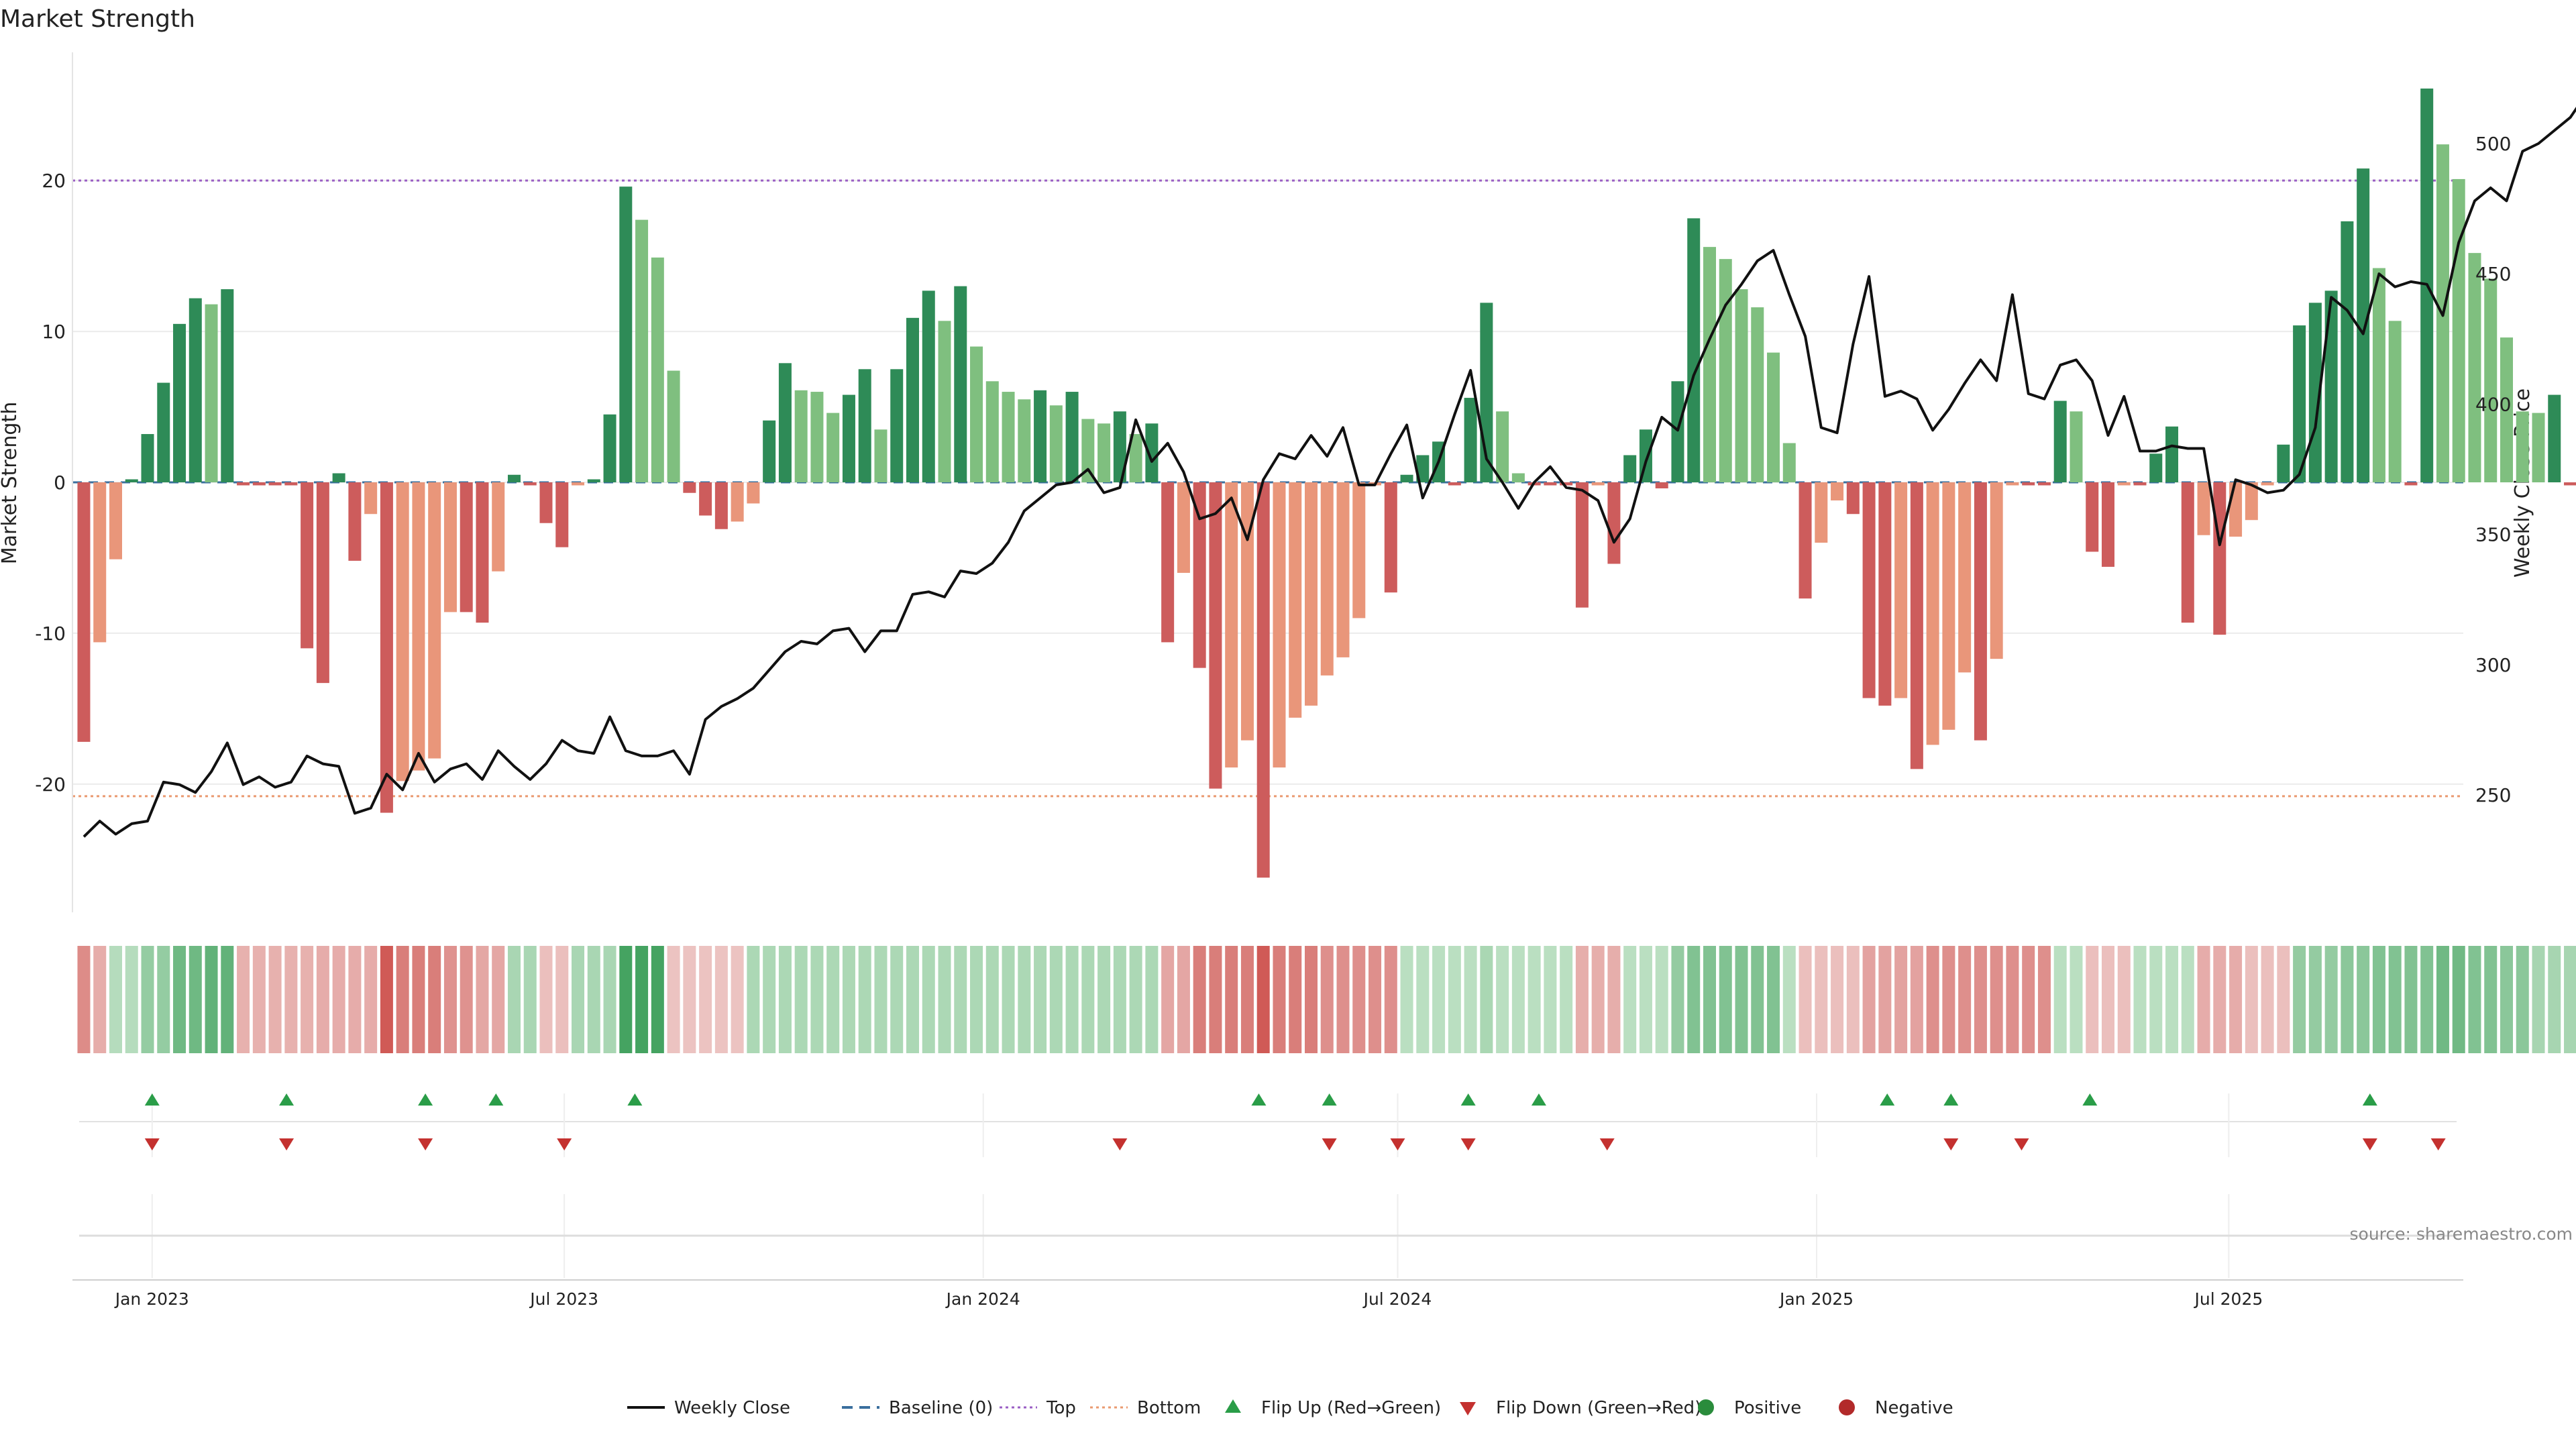  Describe the element at coordinates (2493, 404) in the screenshot. I see `y2-tick-label: 400` at that location.